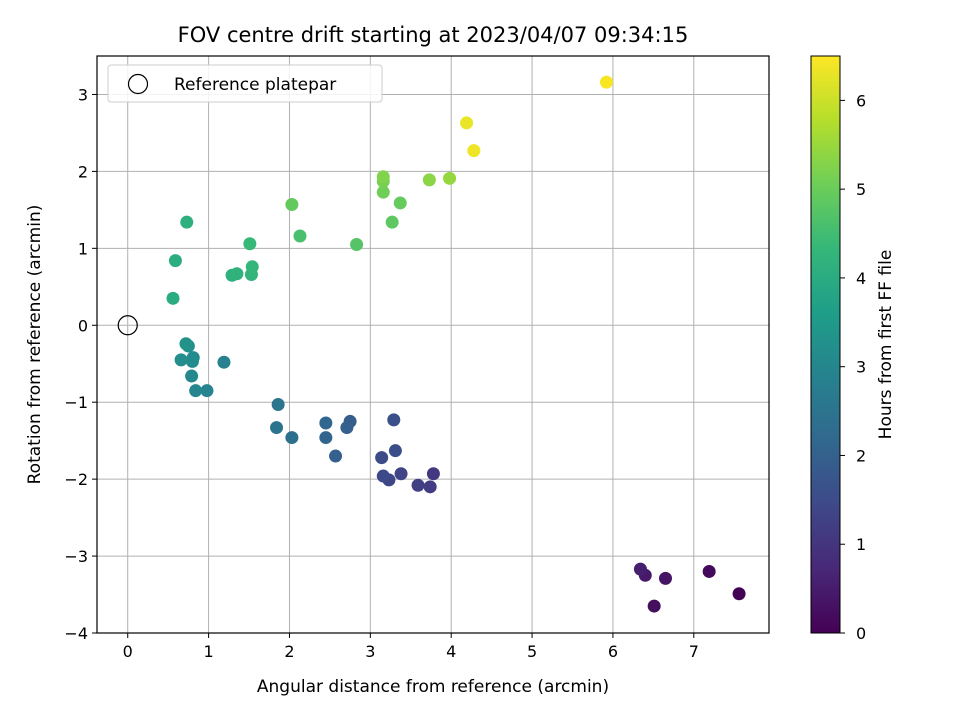 The width and height of the screenshot is (960, 724). I want to click on colorbar-tick-label: 6, so click(861, 100).